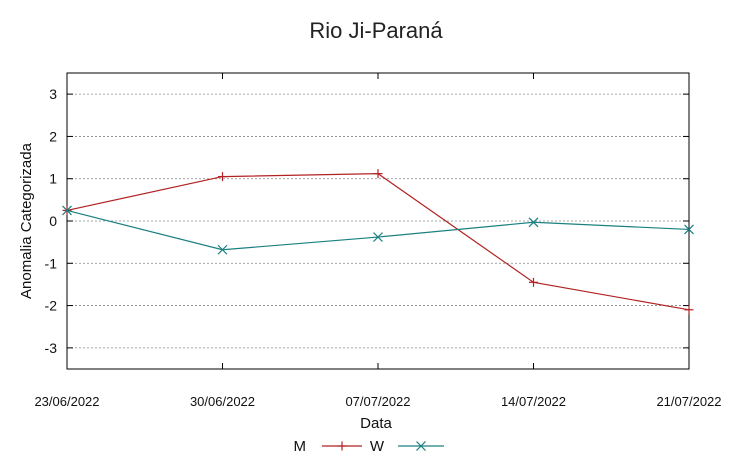  I want to click on y-tick-label: 0, so click(53, 221).